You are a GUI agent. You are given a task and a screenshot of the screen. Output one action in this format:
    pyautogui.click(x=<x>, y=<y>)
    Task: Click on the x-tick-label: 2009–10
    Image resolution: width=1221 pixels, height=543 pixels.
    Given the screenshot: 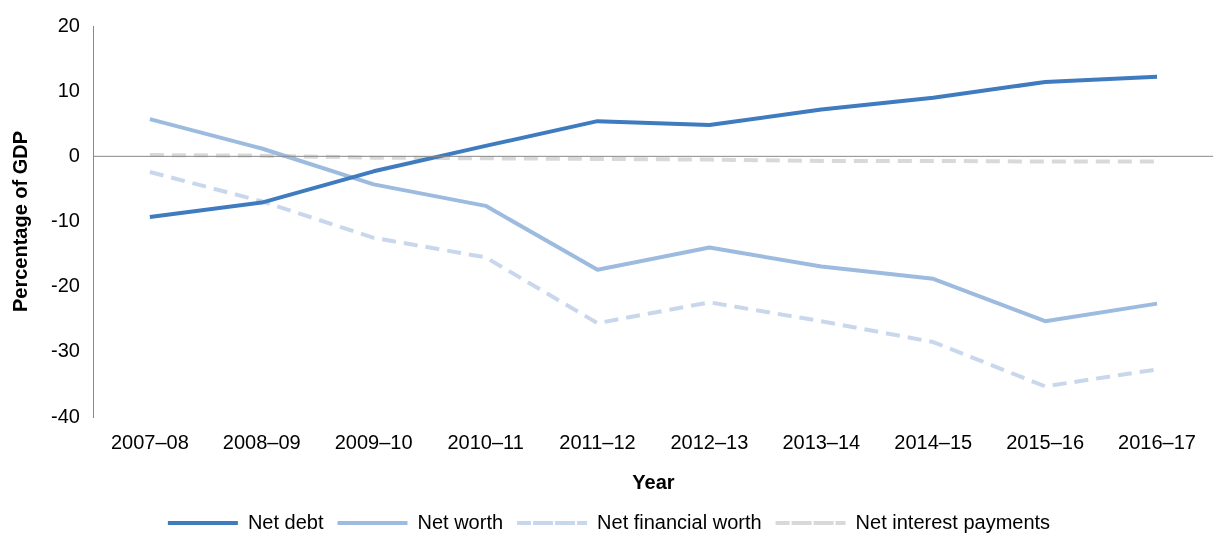 What is the action you would take?
    pyautogui.click(x=373, y=441)
    